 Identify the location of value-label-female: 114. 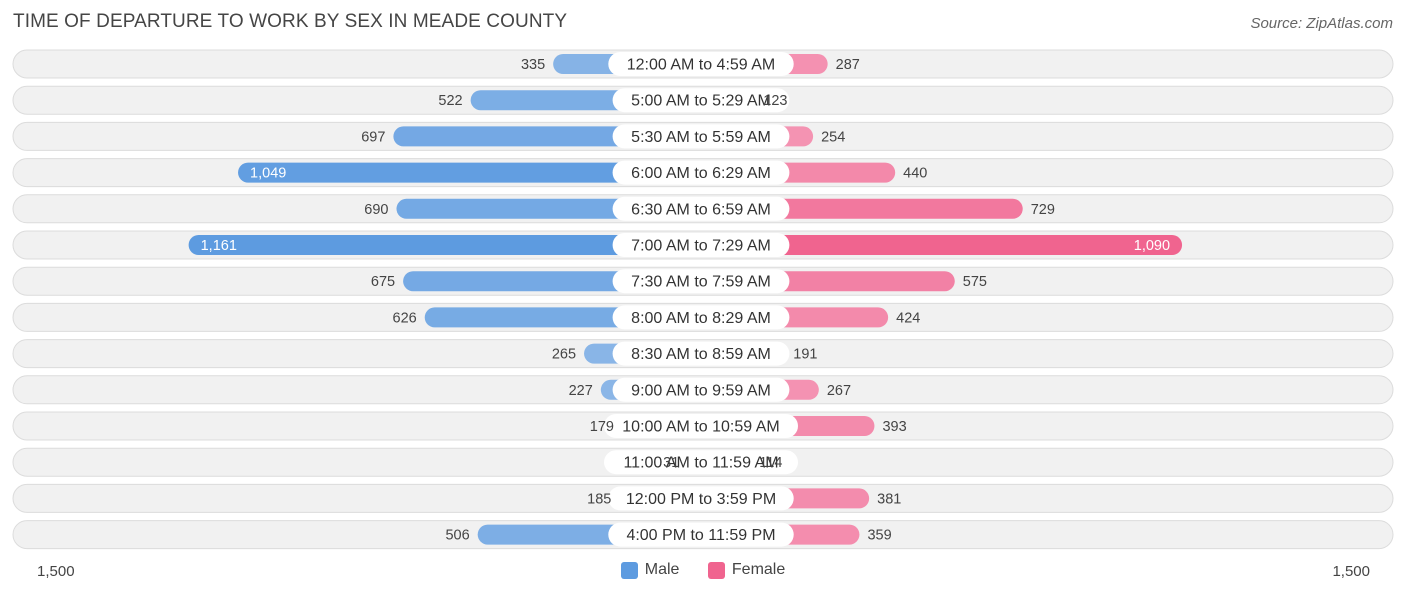
(770, 463).